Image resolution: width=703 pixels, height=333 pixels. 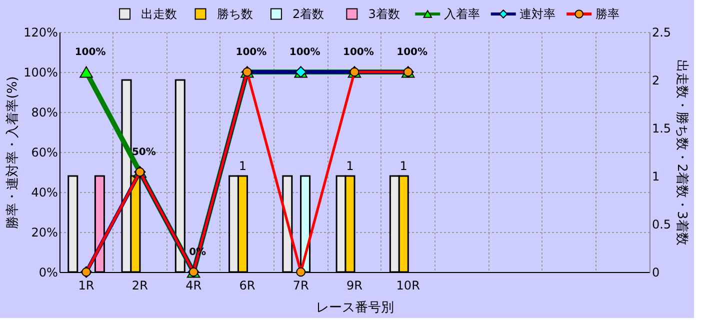 I want to click on data-label: 50%, so click(x=144, y=152).